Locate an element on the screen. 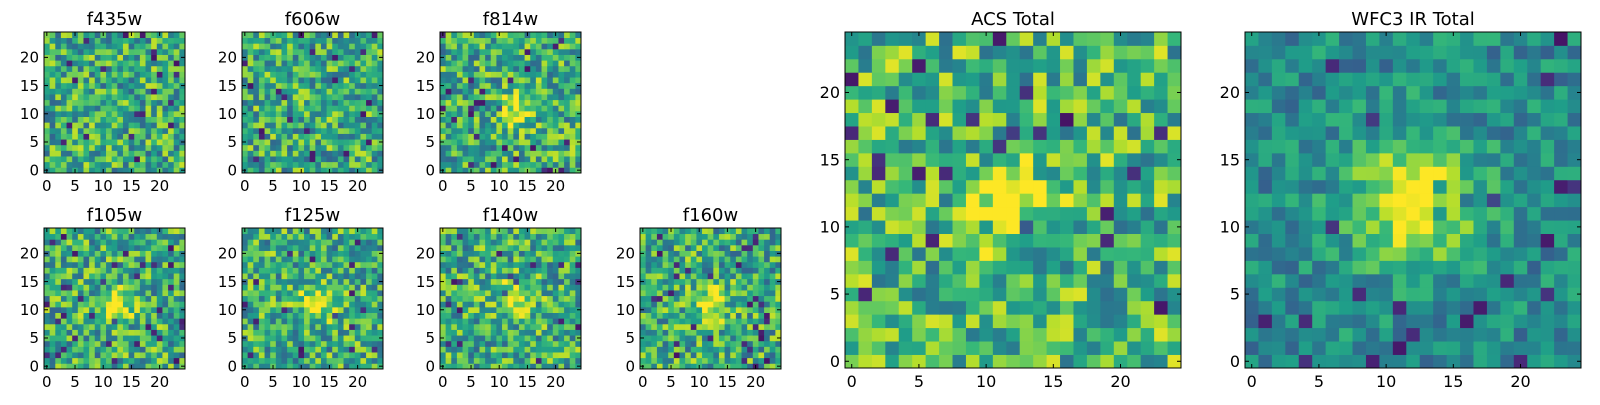 This screenshot has height=405, width=1600. y-tick-label: 15 is located at coordinates (227, 282).